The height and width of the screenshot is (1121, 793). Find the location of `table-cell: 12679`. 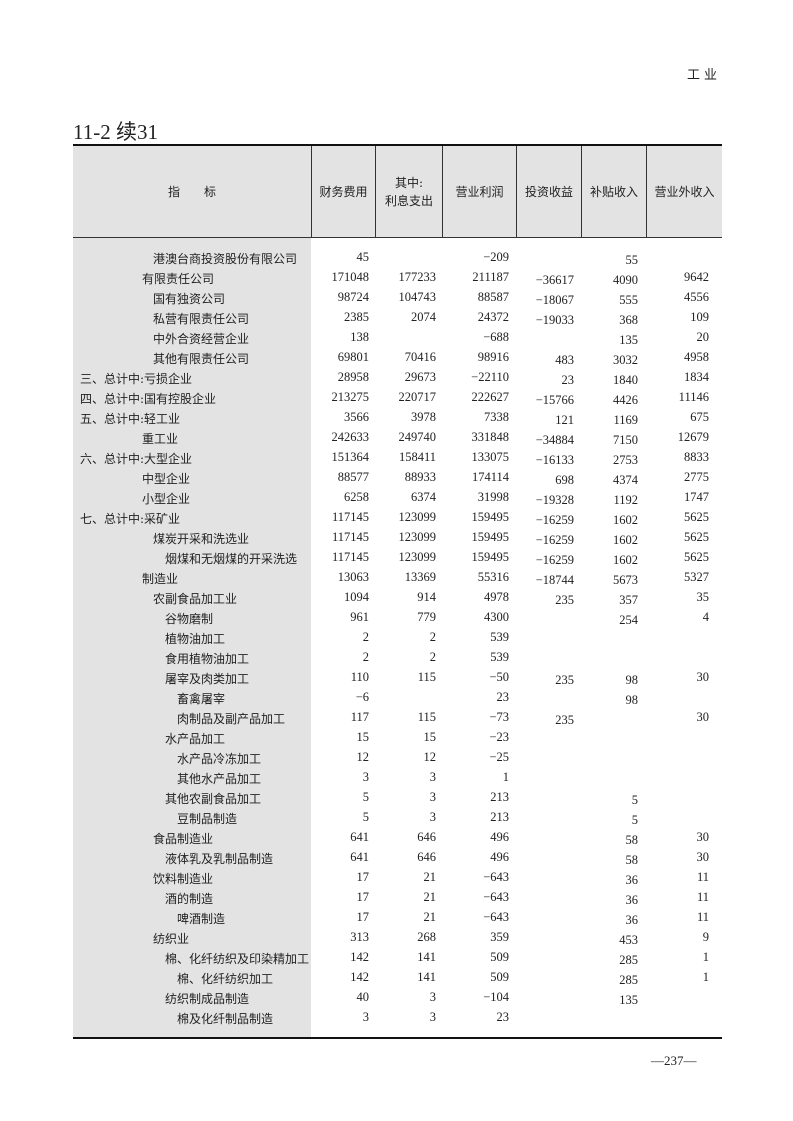

table-cell: 12679 is located at coordinates (693, 437).